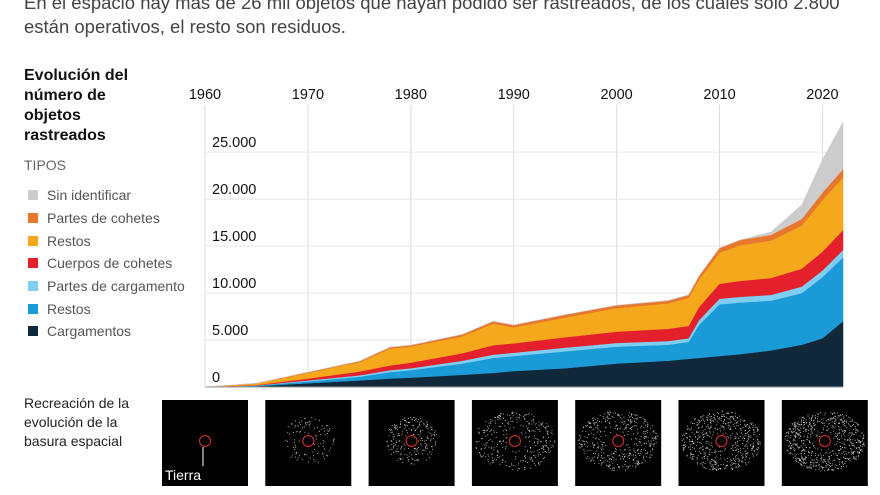 The width and height of the screenshot is (880, 495). Describe the element at coordinates (33, 308) in the screenshot. I see `legend-swatch` at that location.